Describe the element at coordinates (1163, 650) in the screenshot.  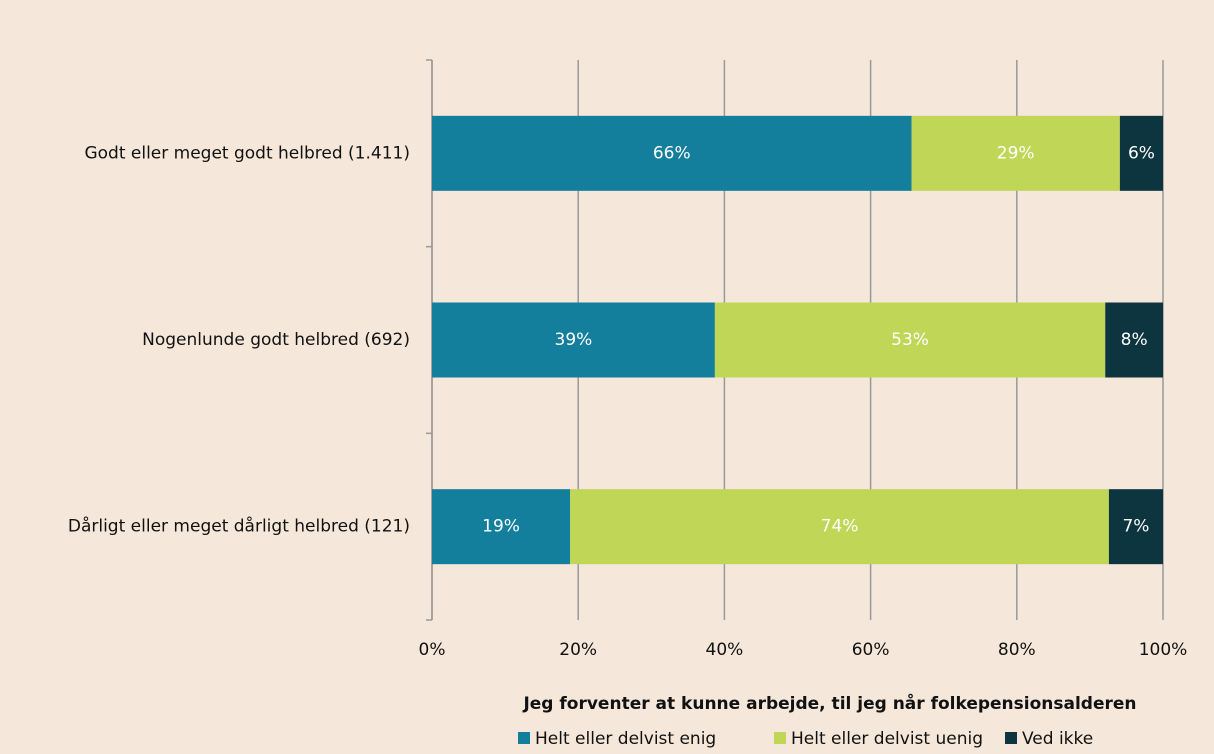
I see `x-tick-label: 100%` at that location.